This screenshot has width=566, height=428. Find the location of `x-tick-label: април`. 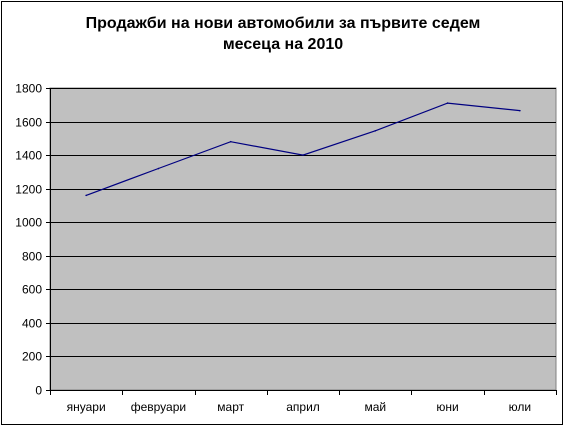

x-tick-label: април is located at coordinates (303, 407).